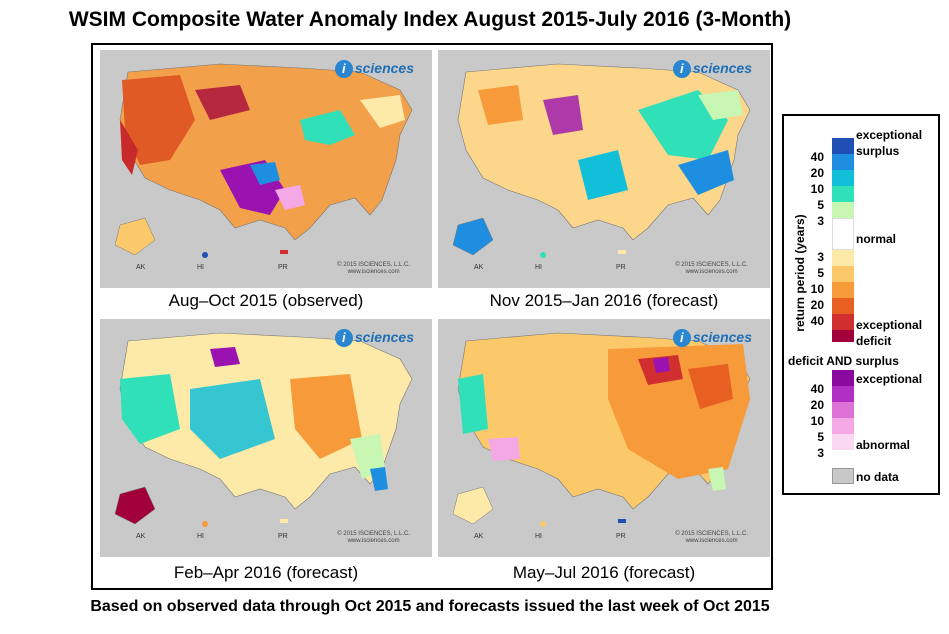  What do you see at coordinates (889, 325) in the screenshot?
I see `legend-deficit-label-1: exceptional` at bounding box center [889, 325].